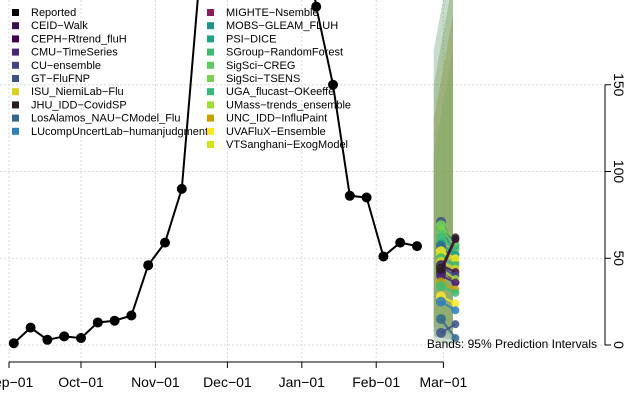  I want to click on legend-label: PSI−DICE, so click(251, 39).